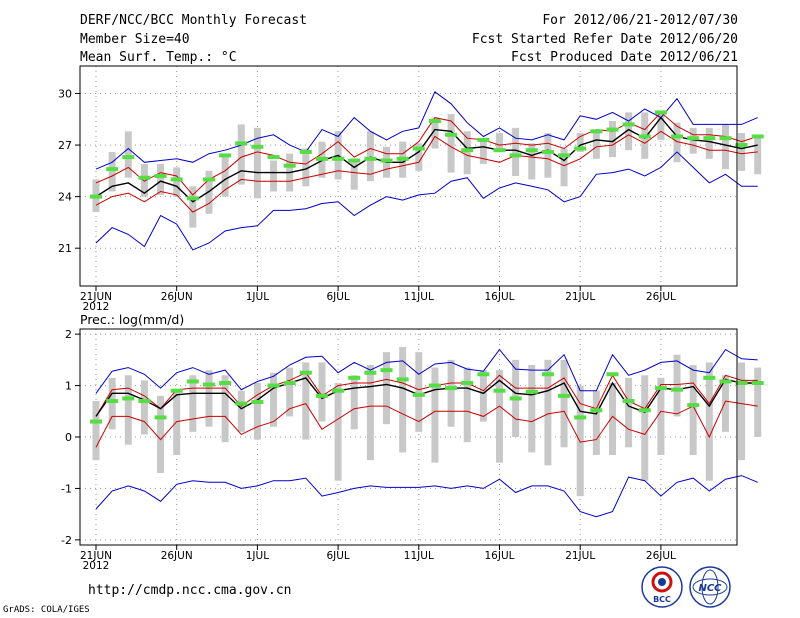 The width and height of the screenshot is (800, 618). Describe the element at coordinates (96, 556) in the screenshot. I see `prec-x-tick-label: 21JUN` at that location.